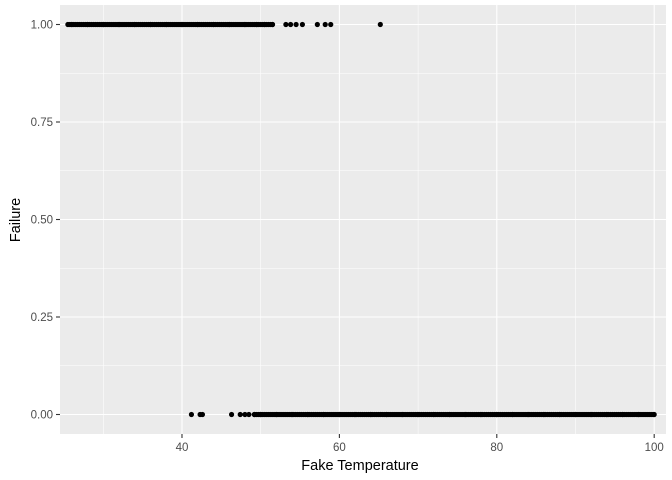  I want to click on y-tick-label: 0.25, so click(42, 318).